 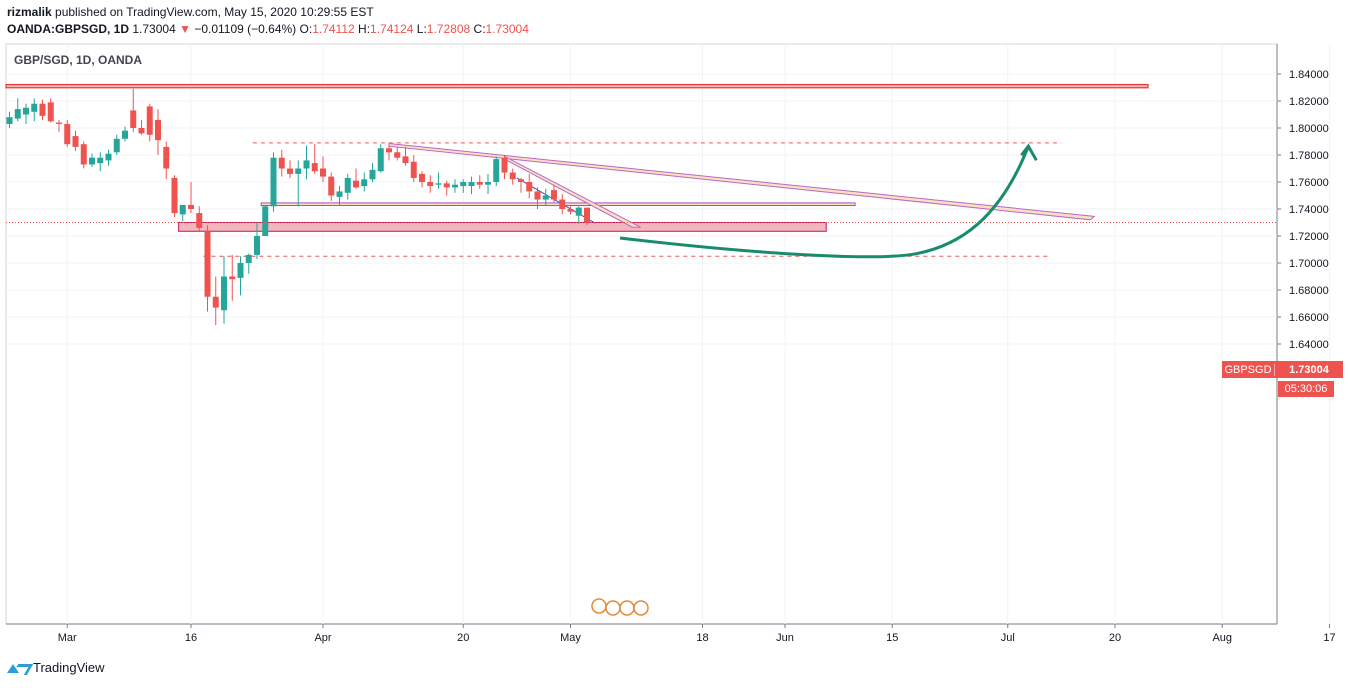 What do you see at coordinates (1309, 129) in the screenshot?
I see `y-tick-label: 1.80000` at bounding box center [1309, 129].